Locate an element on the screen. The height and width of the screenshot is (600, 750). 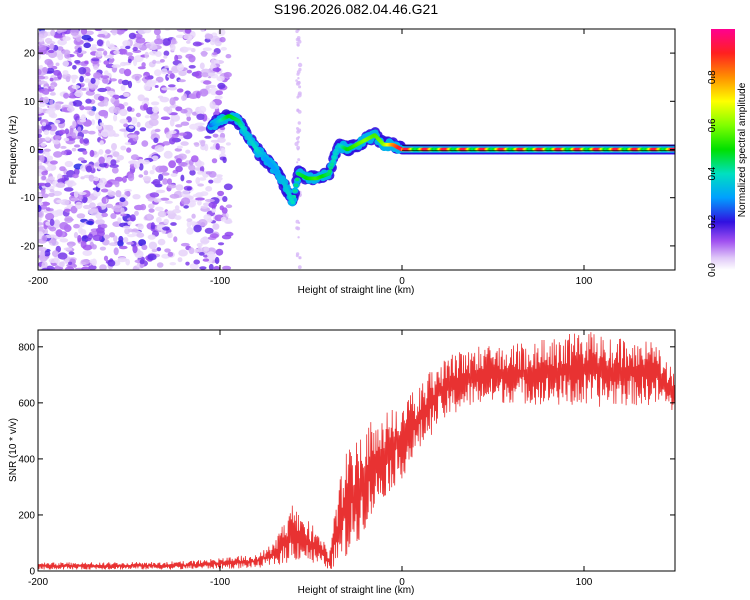
colorbar-tick-label: 0.0 is located at coordinates (712, 270).